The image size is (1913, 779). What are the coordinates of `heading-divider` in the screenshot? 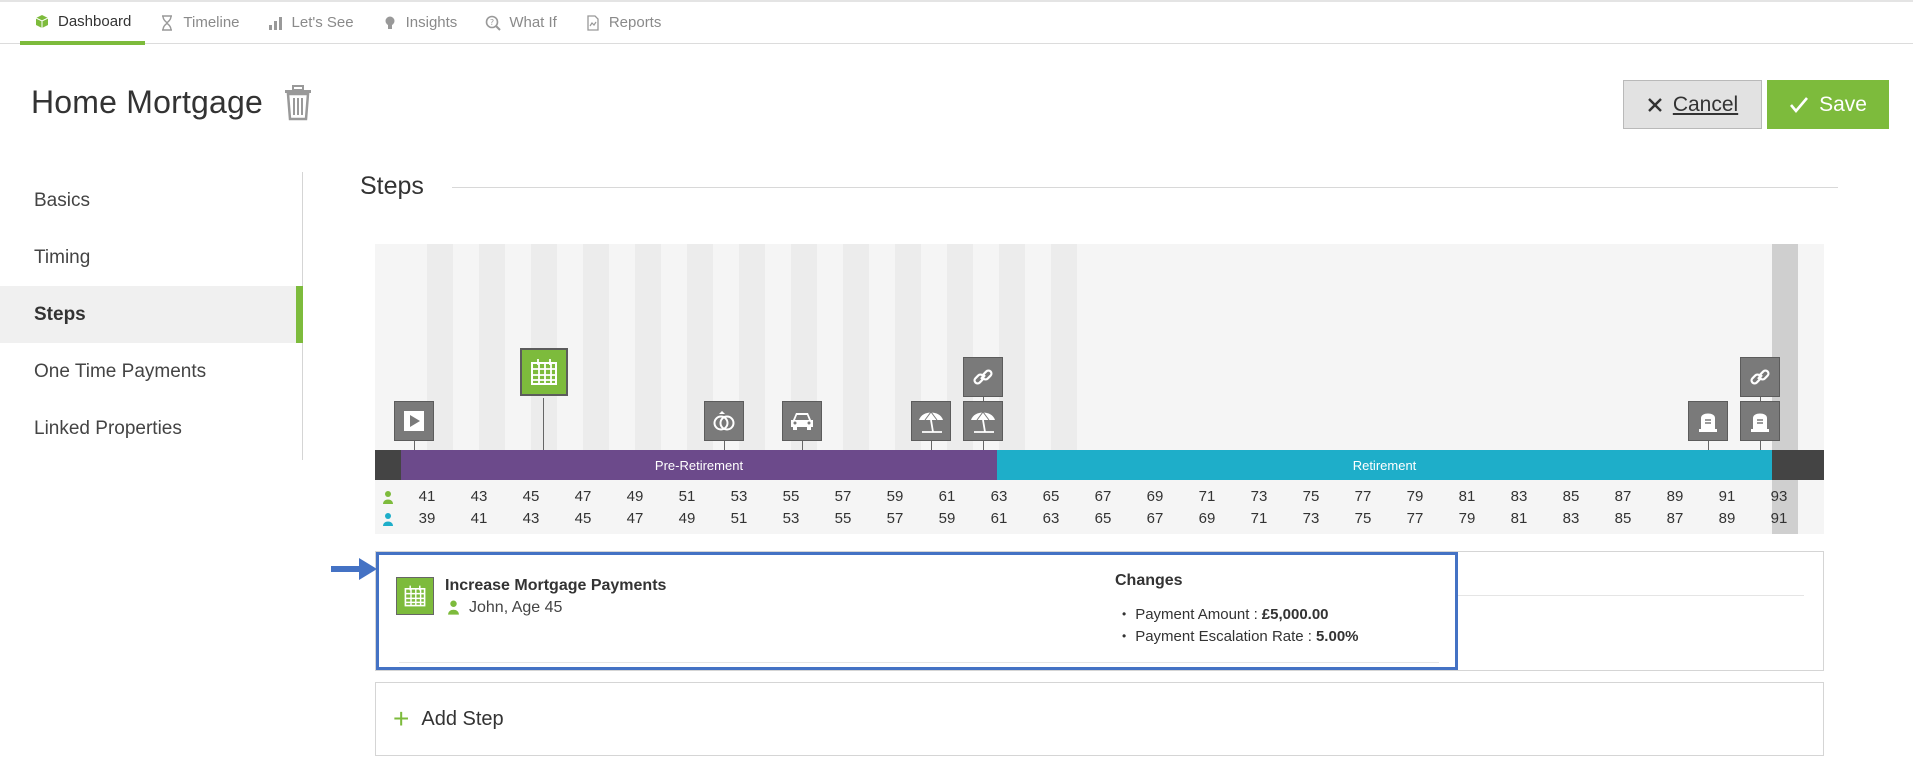 It's located at (1145, 187).